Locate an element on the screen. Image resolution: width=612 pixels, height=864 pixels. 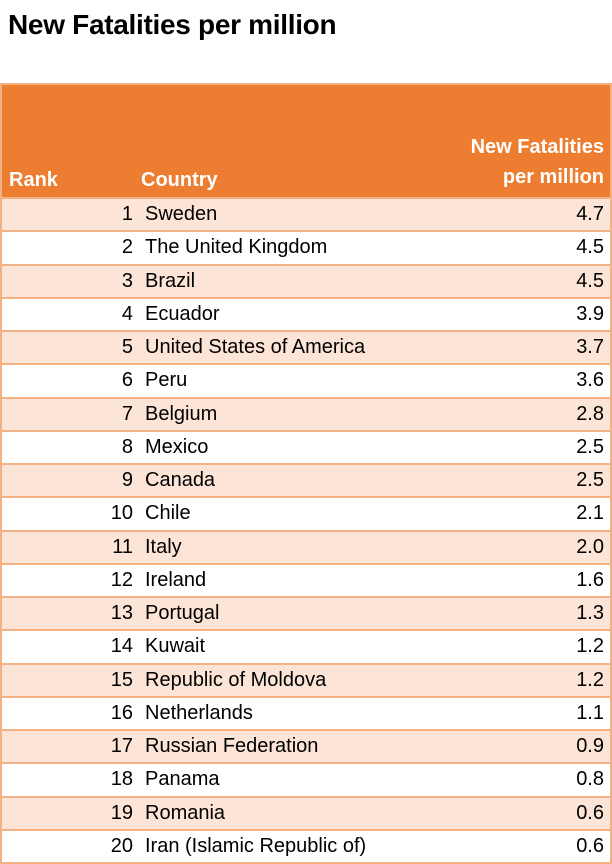
table-row: 10 Chile 2.1 is located at coordinates (306, 513).